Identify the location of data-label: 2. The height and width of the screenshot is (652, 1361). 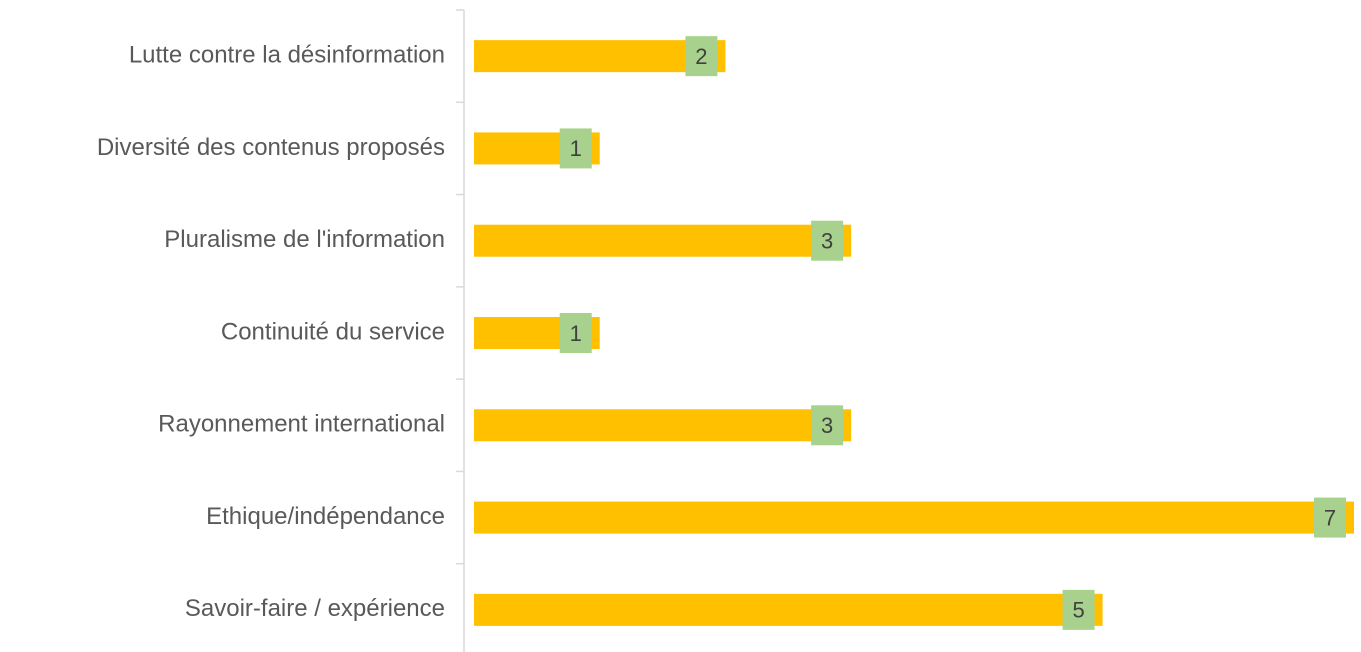
(701, 56).